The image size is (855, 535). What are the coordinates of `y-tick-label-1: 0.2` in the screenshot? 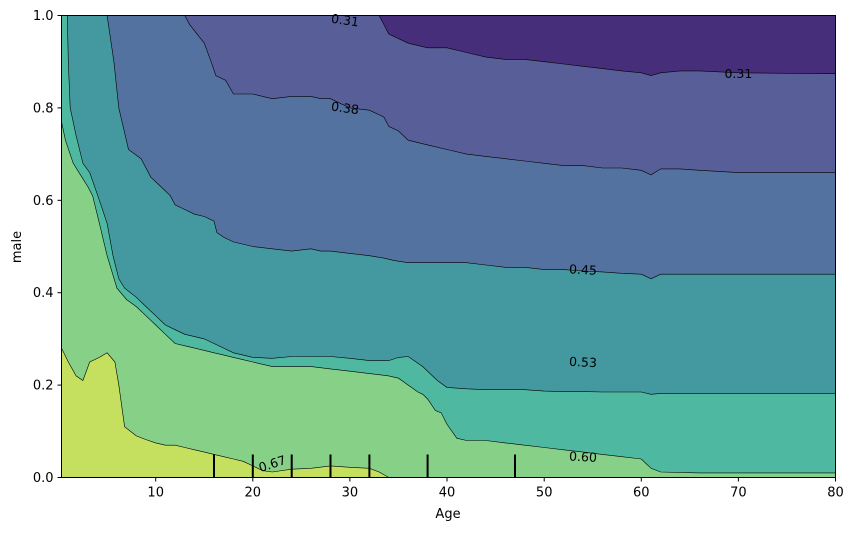 It's located at (43, 386).